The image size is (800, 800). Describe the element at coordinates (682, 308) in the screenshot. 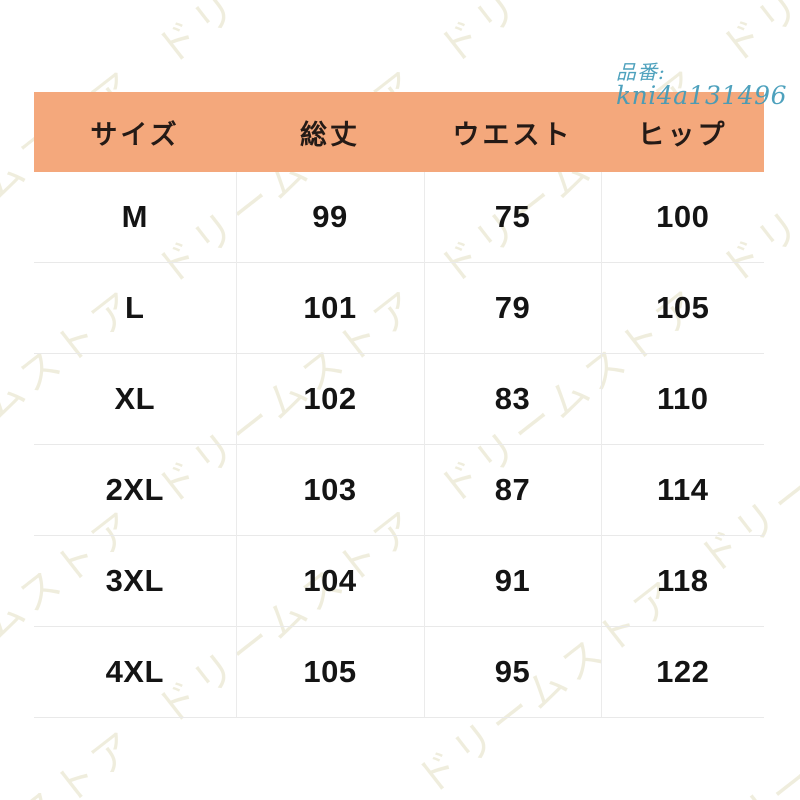

I see `cell-hip: 105` at that location.